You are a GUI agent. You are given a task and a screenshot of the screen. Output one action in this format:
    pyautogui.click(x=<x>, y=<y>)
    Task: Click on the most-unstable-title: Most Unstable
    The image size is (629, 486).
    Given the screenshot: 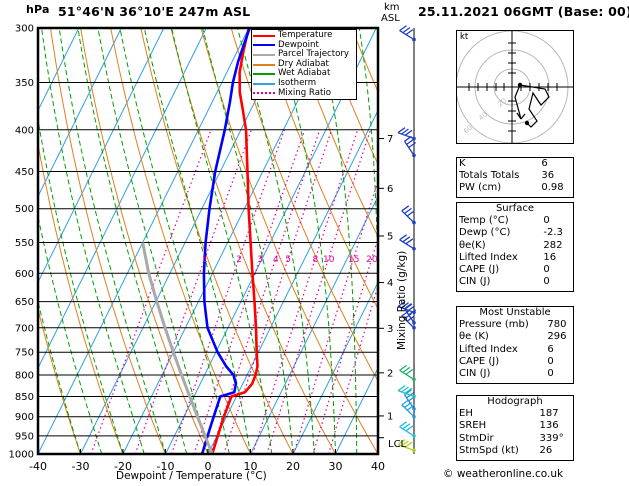 What is the action you would take?
    pyautogui.click(x=515, y=312)
    